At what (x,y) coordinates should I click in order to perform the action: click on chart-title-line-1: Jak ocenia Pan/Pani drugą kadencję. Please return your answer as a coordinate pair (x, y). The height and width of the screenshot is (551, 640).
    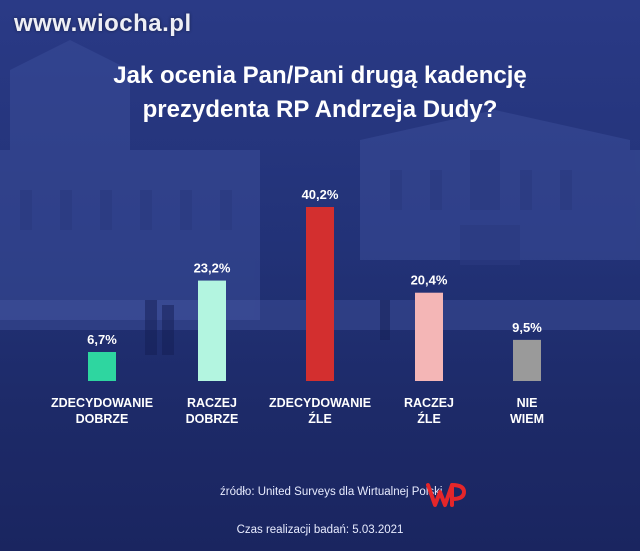
    Looking at the image, I should click on (320, 75).